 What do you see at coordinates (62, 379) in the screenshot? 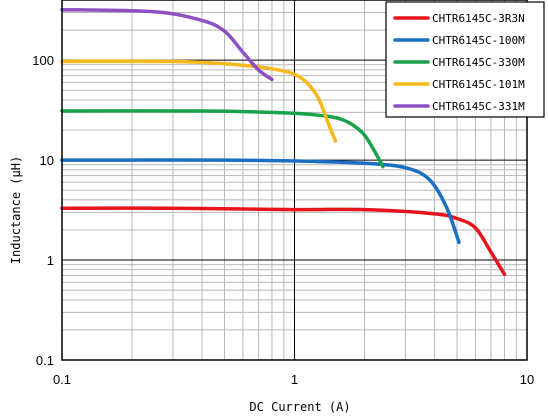
I see `x-tick-label: 0.1` at bounding box center [62, 379].